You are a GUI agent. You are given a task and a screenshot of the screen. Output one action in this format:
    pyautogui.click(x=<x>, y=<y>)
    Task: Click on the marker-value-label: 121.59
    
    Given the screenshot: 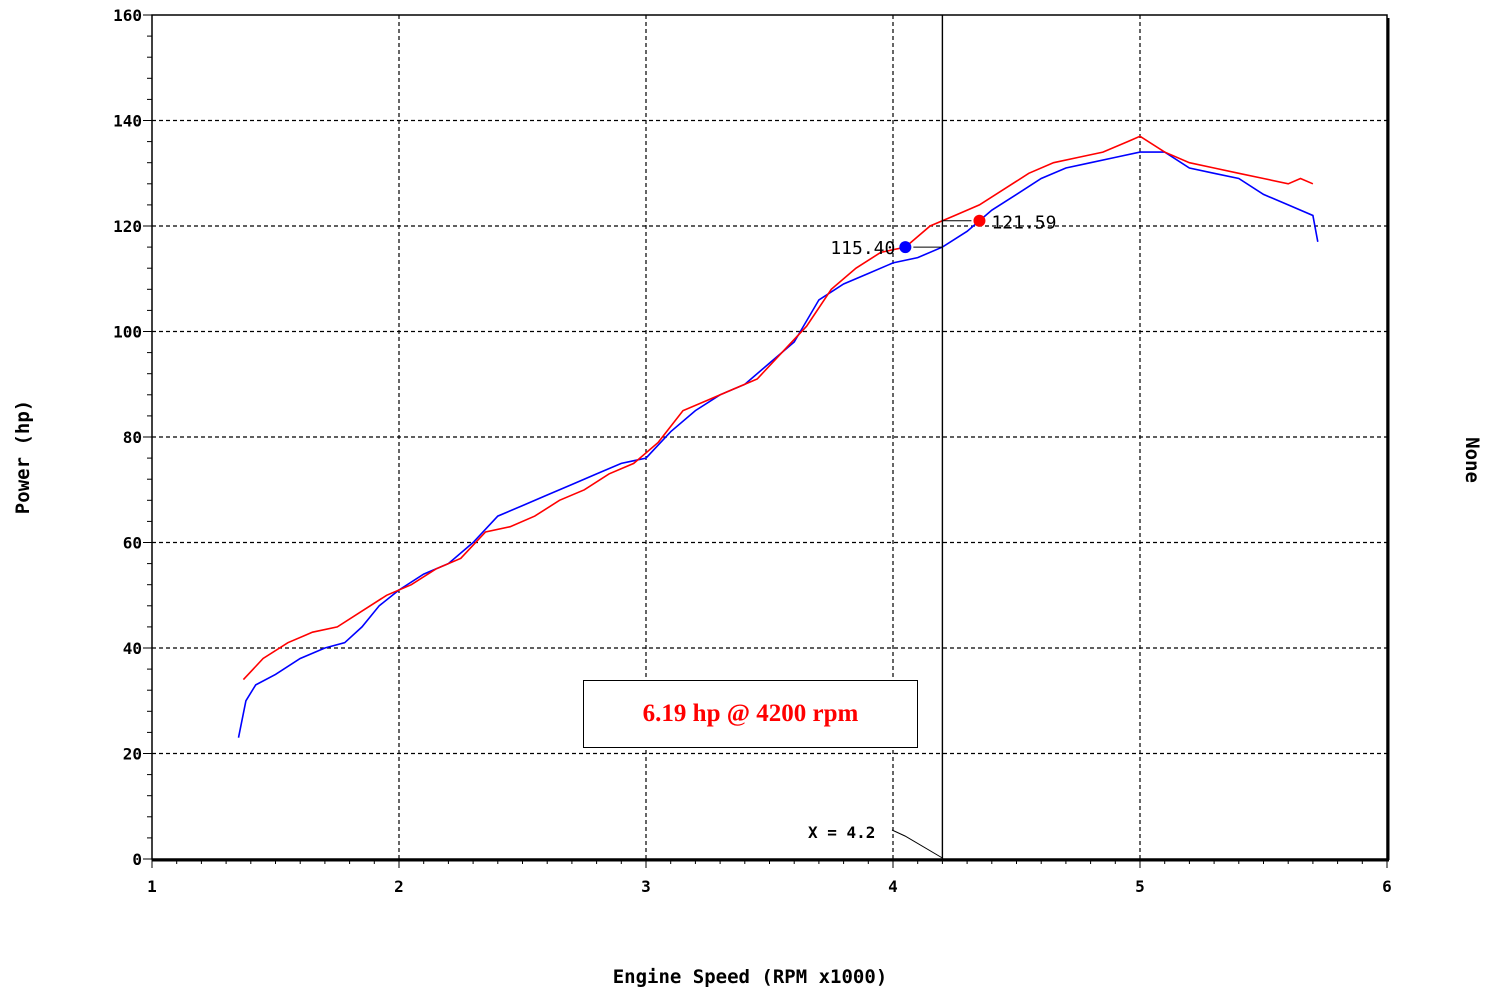 What is the action you would take?
    pyautogui.click(x=1023, y=223)
    